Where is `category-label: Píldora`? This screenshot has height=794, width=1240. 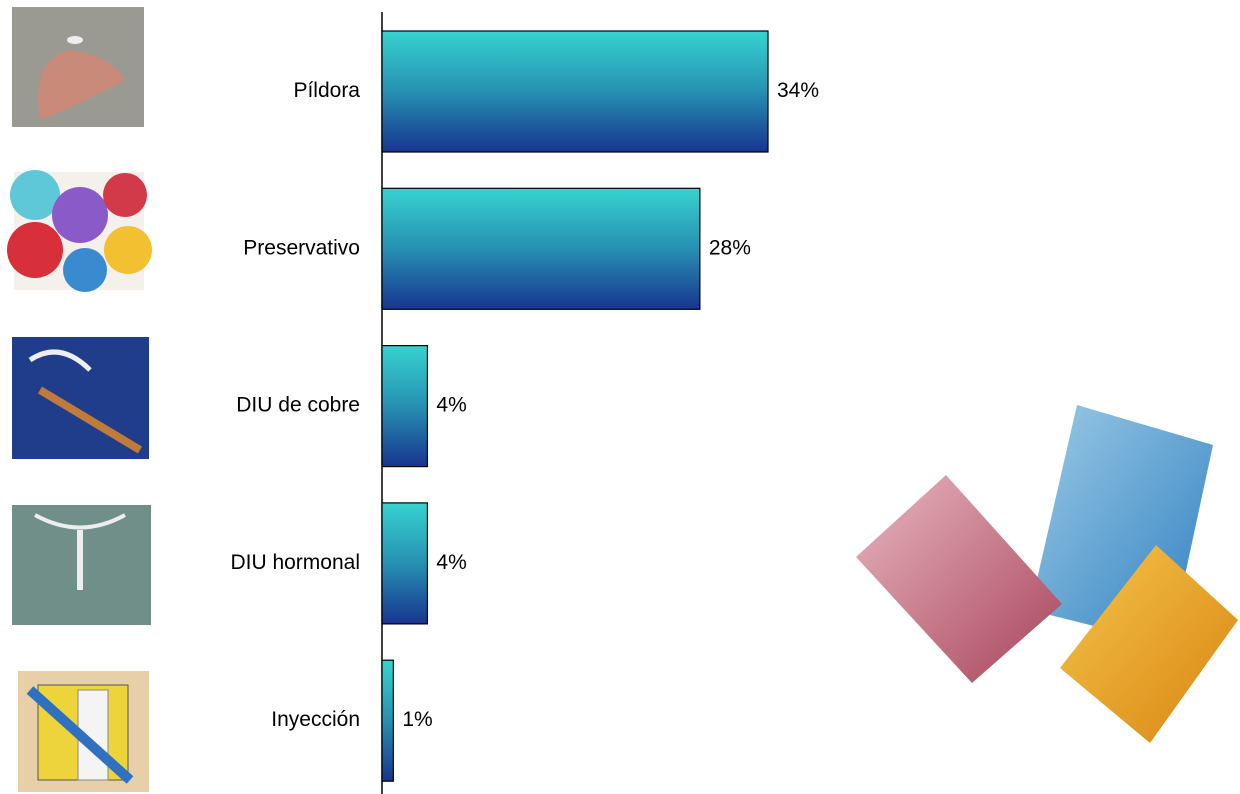 category-label: Píldora is located at coordinates (326, 90).